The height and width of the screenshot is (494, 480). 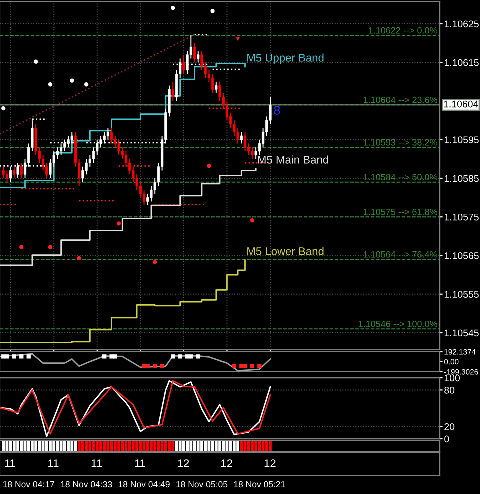 I want to click on x-tick-label: 18 Nov 04:17, so click(x=28, y=484).